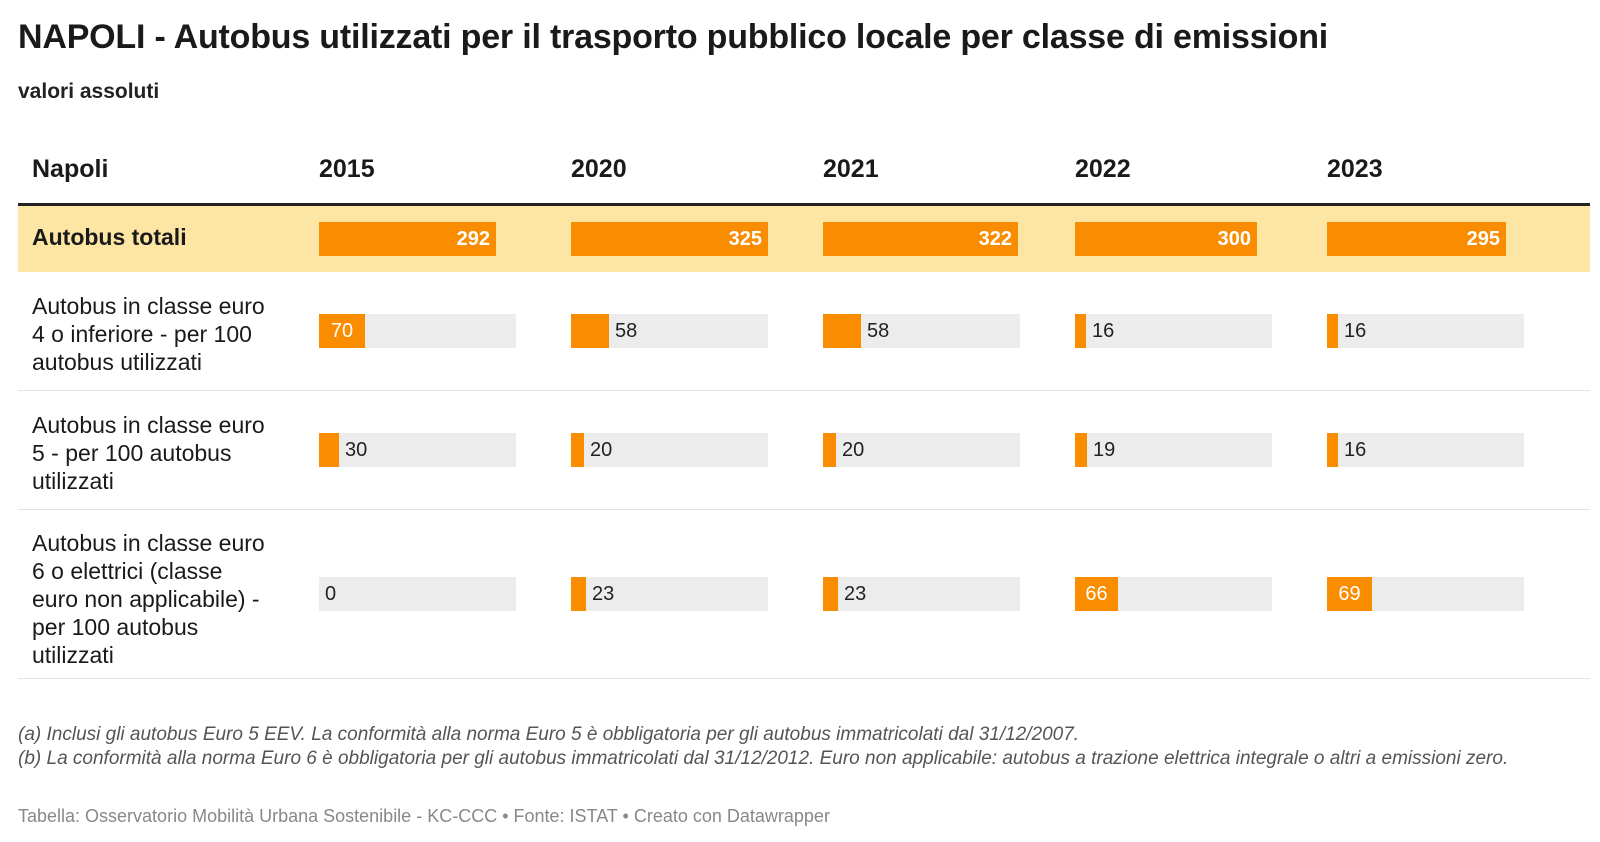 The image size is (1600, 842). What do you see at coordinates (331, 594) in the screenshot?
I see `data-label: 0` at bounding box center [331, 594].